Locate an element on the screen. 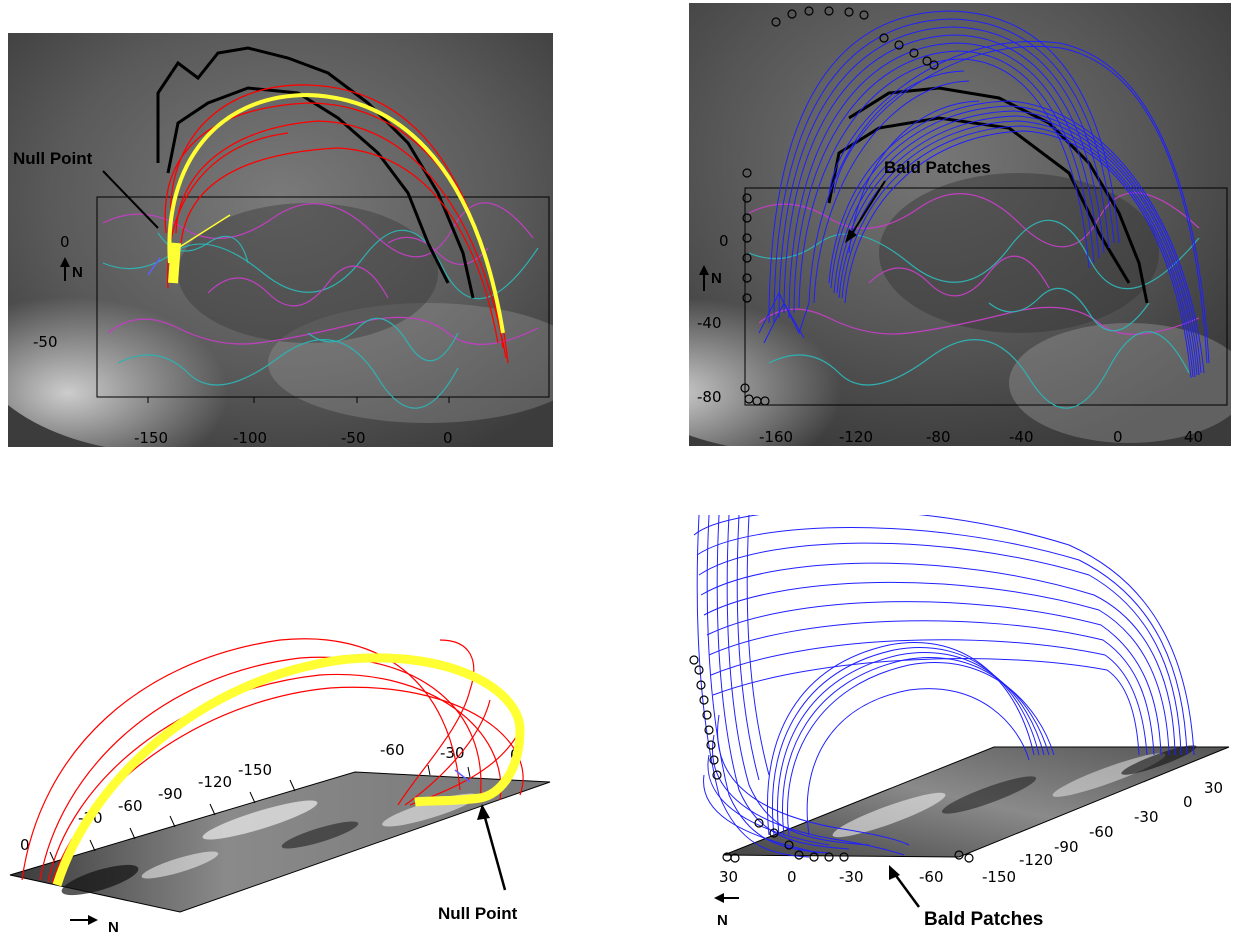 The image size is (1235, 941). yellow-line is located at coordinates (204, 231).